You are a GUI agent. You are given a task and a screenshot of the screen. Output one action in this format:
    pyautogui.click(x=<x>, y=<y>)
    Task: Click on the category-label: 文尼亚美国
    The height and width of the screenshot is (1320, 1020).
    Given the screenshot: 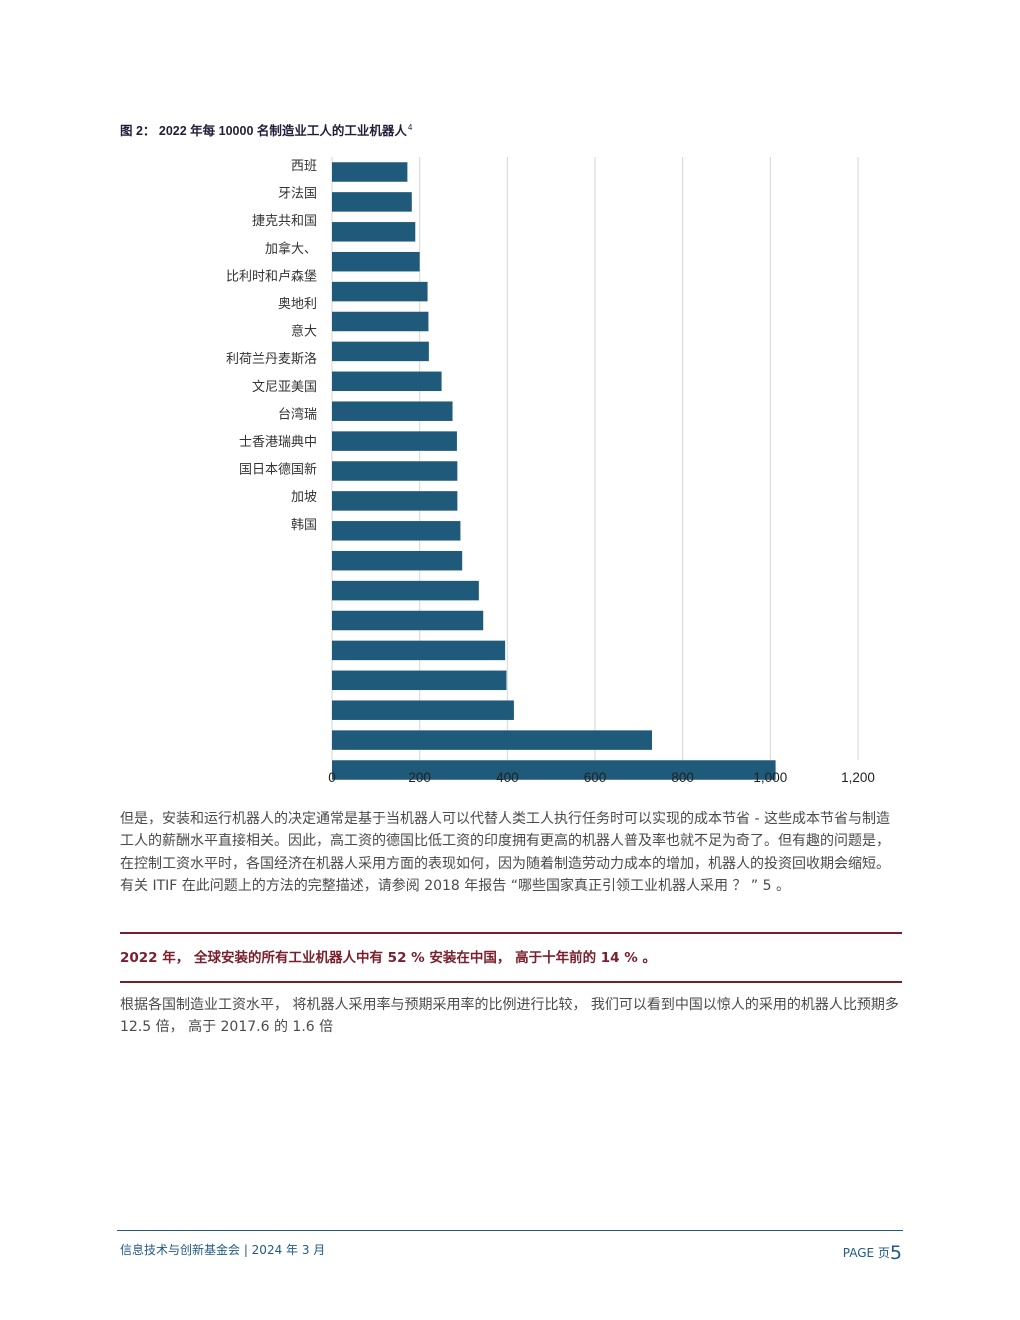 What is the action you would take?
    pyautogui.click(x=284, y=387)
    